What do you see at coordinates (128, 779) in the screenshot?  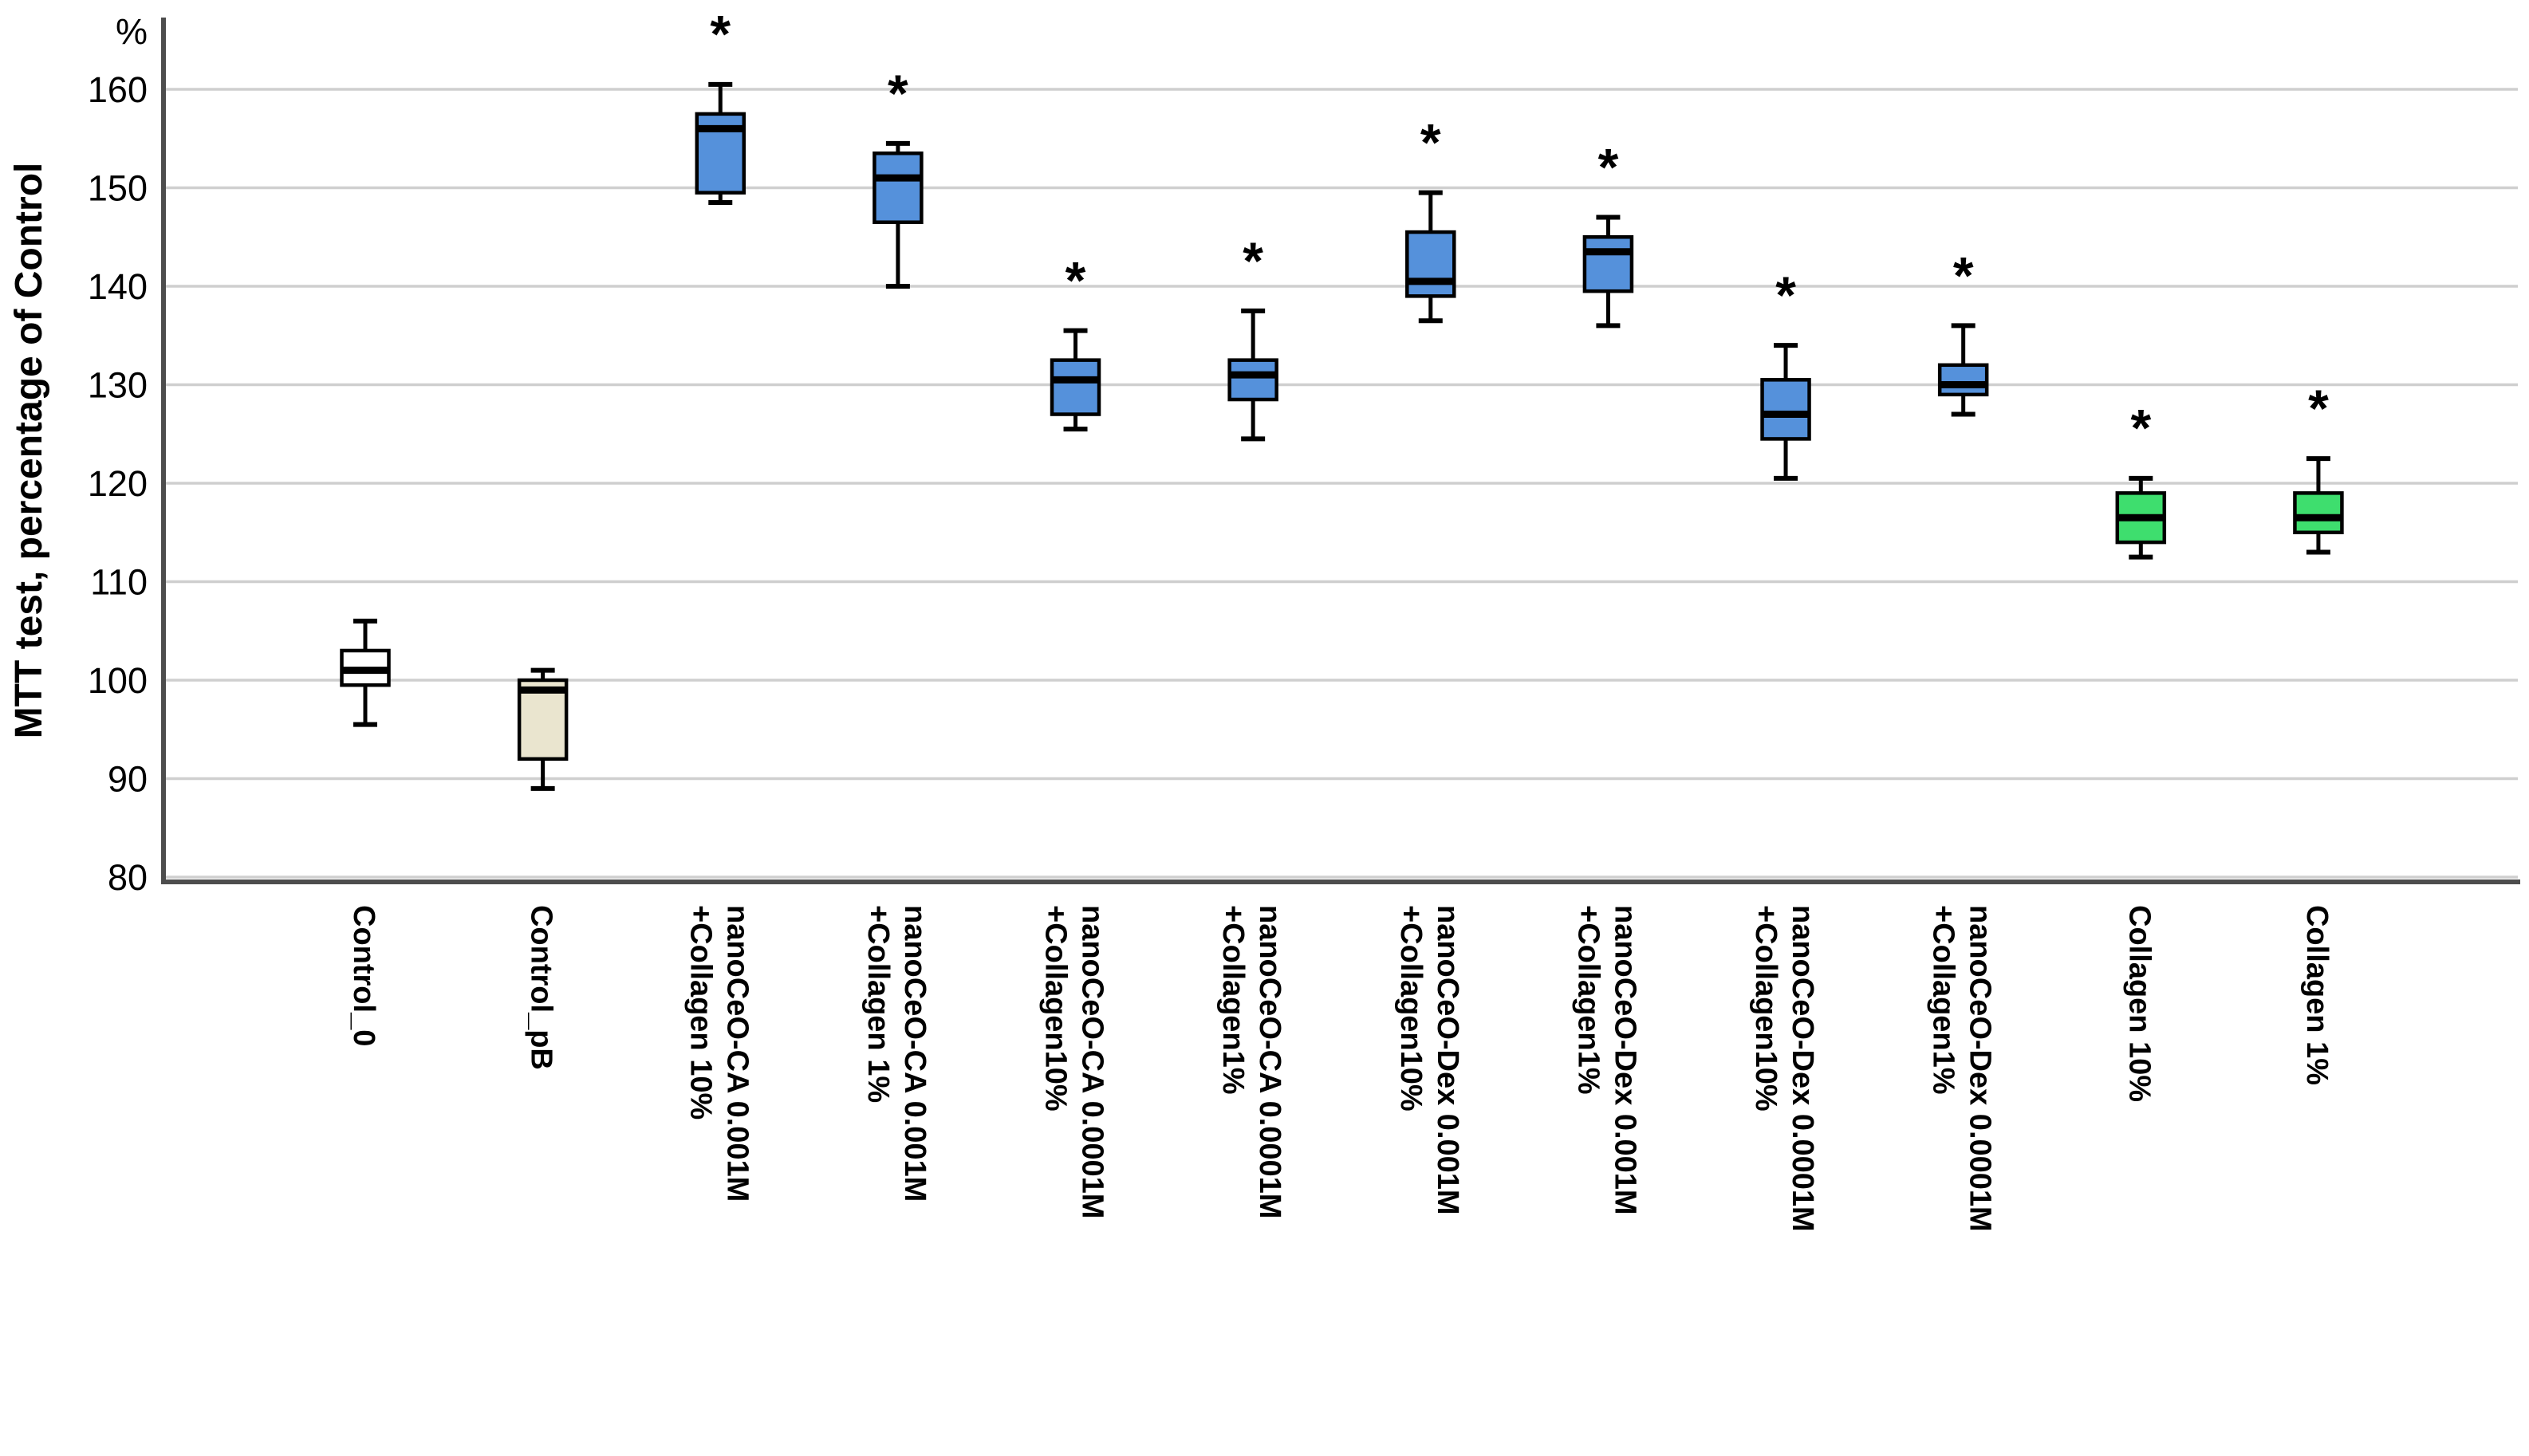 I see `y-tick-label: 90` at bounding box center [128, 779].